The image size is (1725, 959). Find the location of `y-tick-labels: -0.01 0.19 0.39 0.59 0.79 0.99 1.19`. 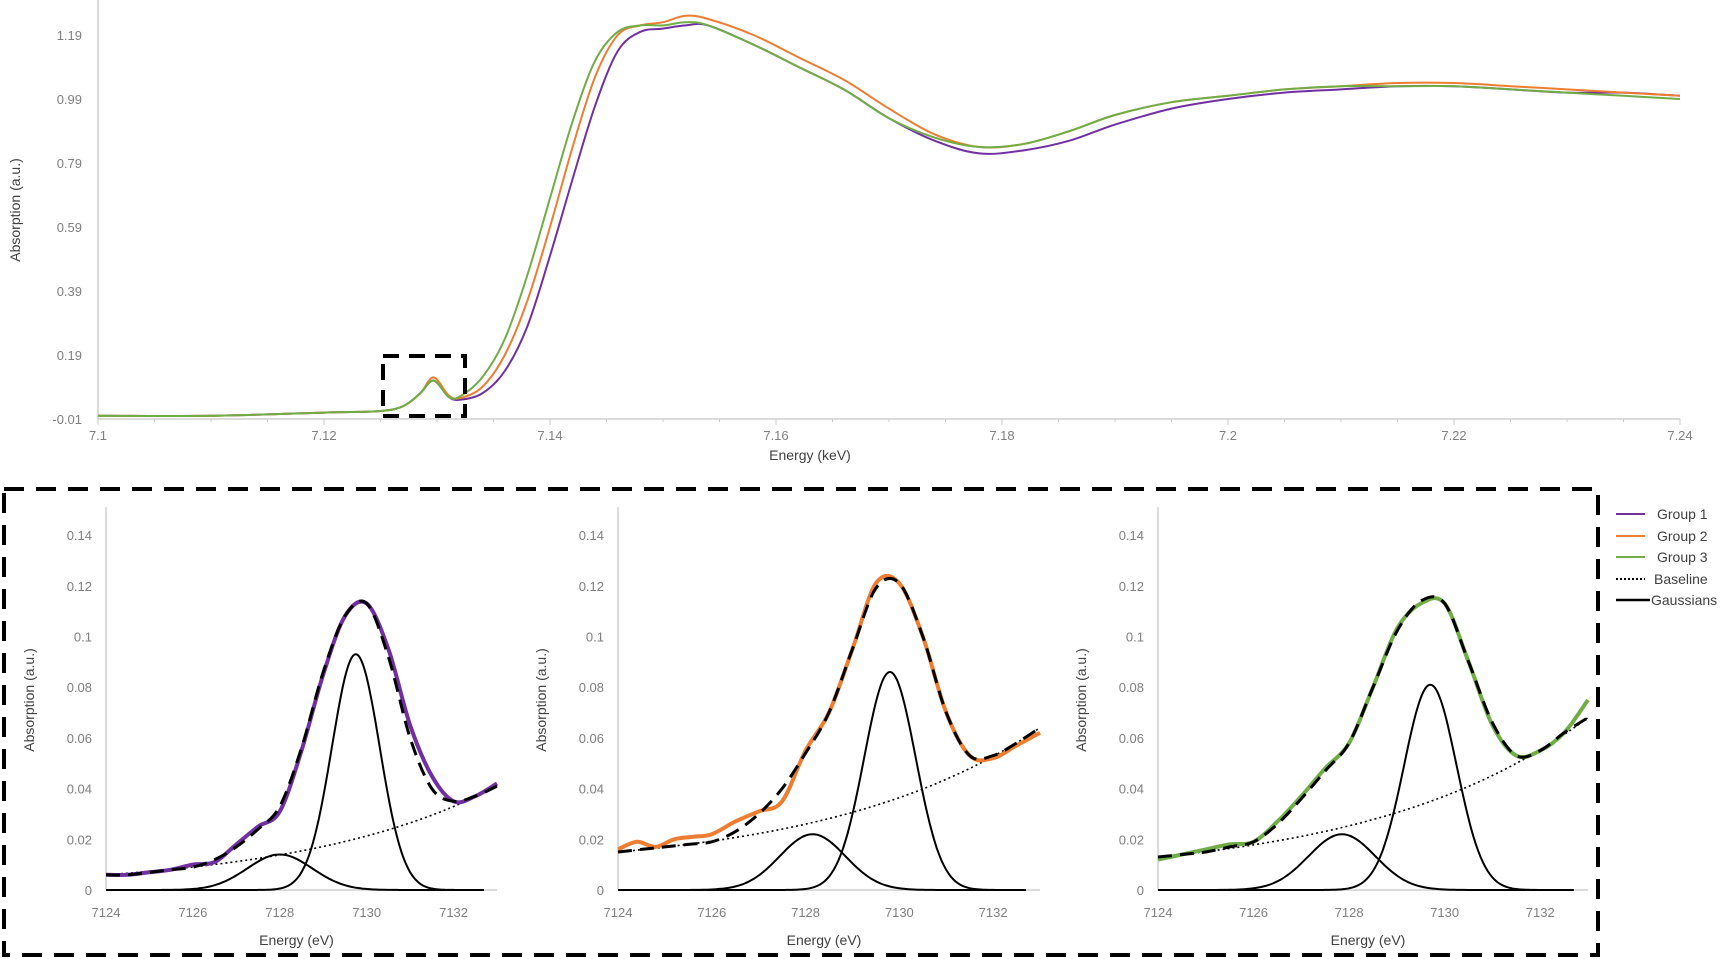

y-tick-labels: -0.01 0.19 0.39 0.59 0.79 0.99 1.19 is located at coordinates (67, 227).